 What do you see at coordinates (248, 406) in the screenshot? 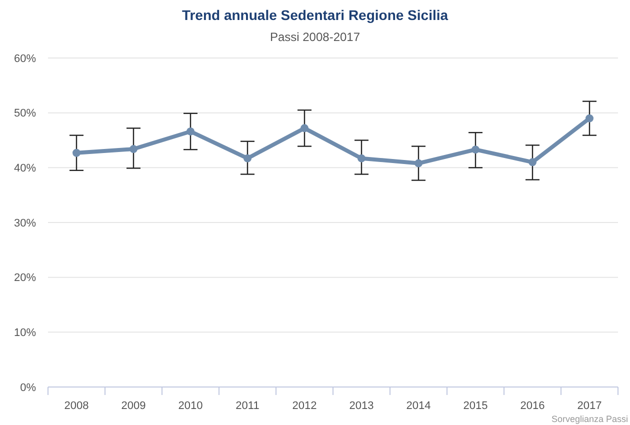
I see `x-tick-label: 2011` at bounding box center [248, 406].